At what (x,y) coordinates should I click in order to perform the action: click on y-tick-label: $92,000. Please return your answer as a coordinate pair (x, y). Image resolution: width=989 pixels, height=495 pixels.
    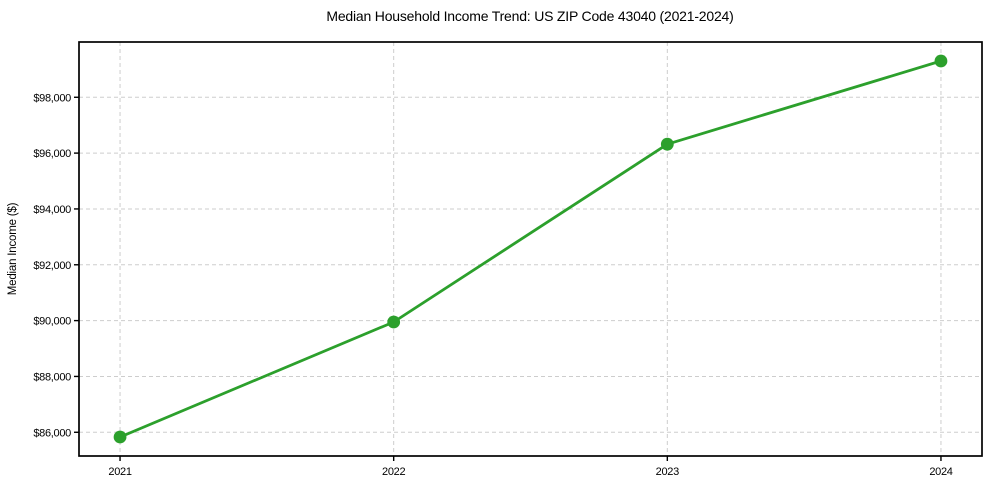
    Looking at the image, I should click on (52, 266).